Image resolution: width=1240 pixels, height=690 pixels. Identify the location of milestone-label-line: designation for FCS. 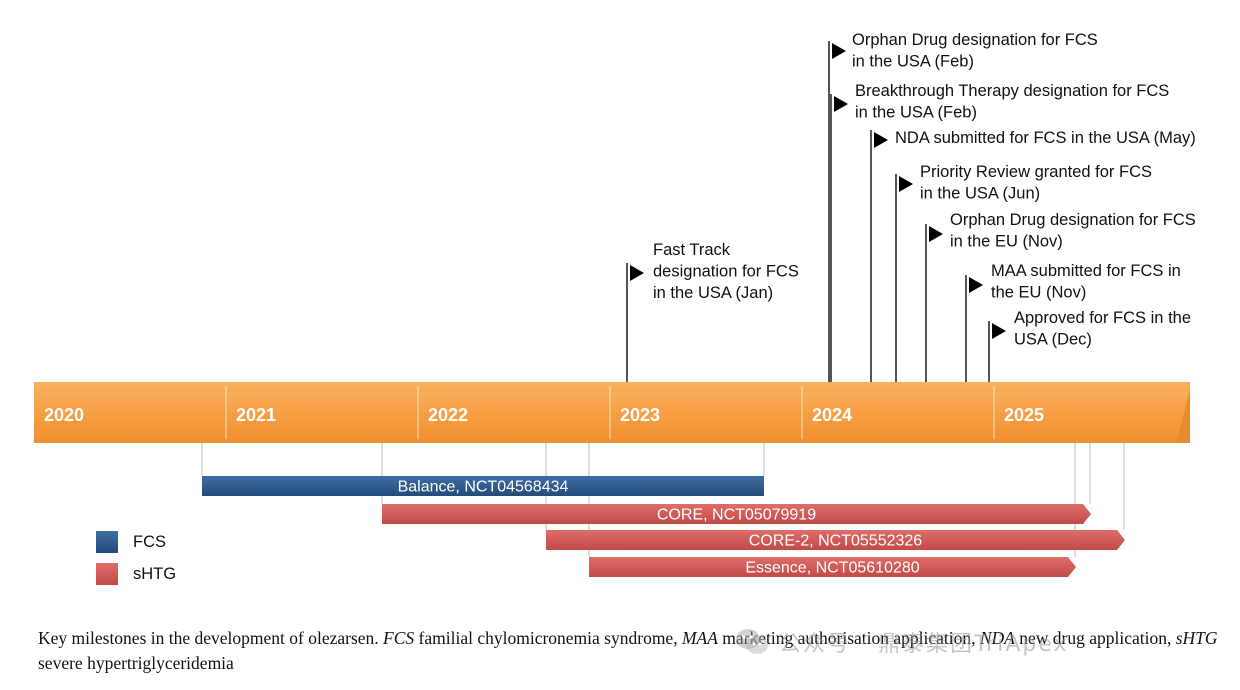
(726, 272).